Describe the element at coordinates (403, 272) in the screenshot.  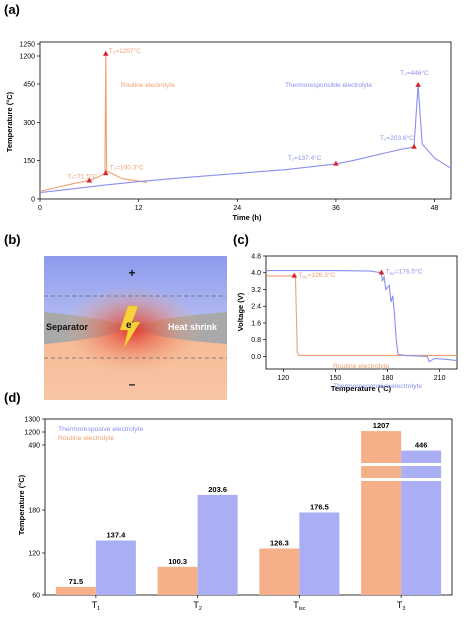
I see `annotation-c: Tisc=176.5°C` at that location.